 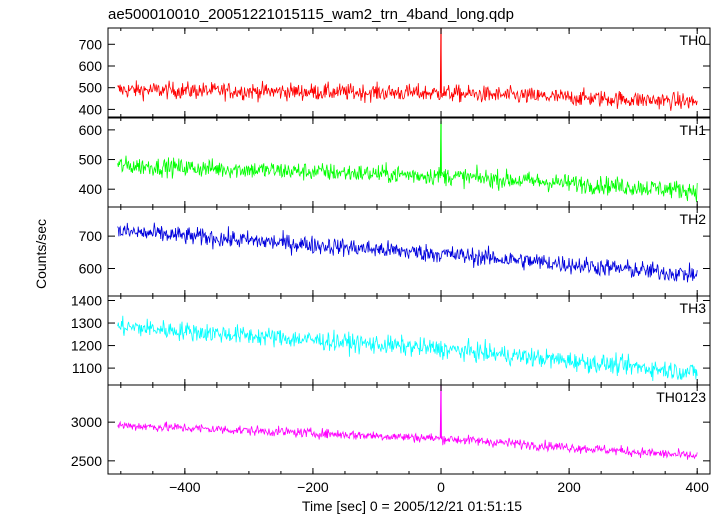 What do you see at coordinates (86, 422) in the screenshot?
I see `y-tick-label: 3000` at bounding box center [86, 422].